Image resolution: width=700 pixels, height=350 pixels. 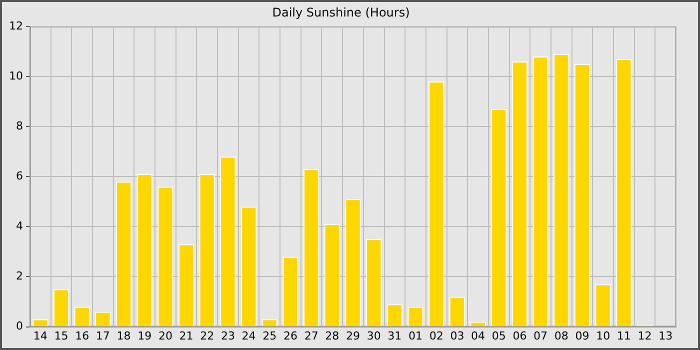 What do you see at coordinates (145, 335) in the screenshot?
I see `x-tick-label: 19` at bounding box center [145, 335].